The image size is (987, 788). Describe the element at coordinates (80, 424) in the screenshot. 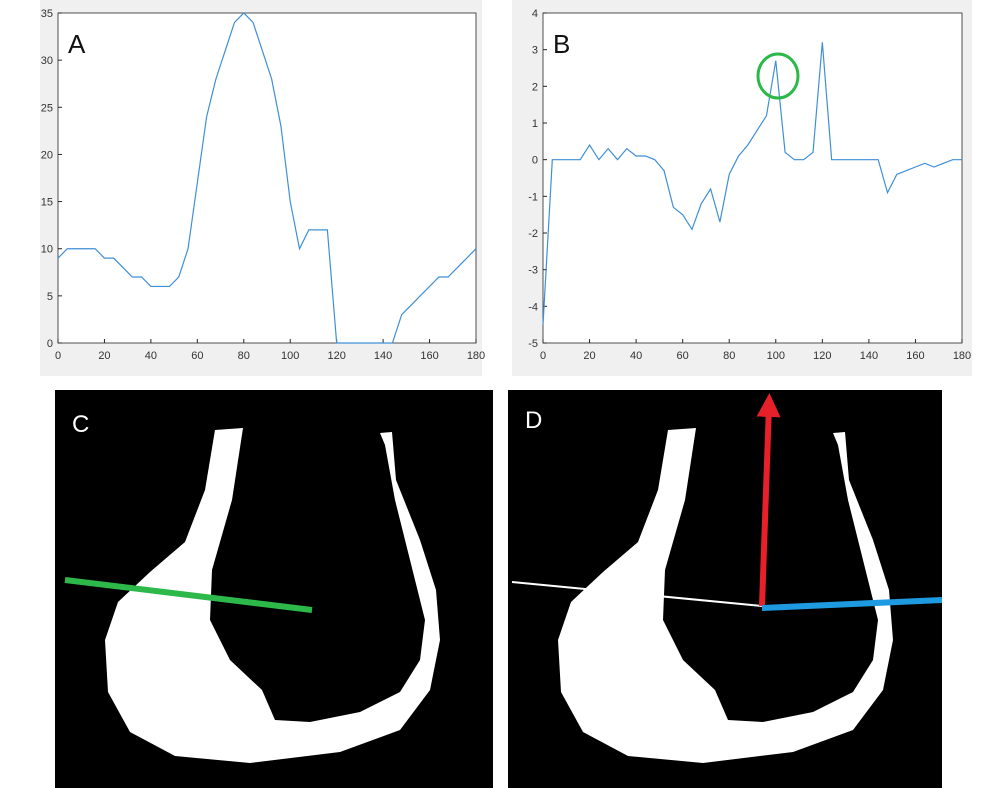

I see `panel-label: C` at that location.